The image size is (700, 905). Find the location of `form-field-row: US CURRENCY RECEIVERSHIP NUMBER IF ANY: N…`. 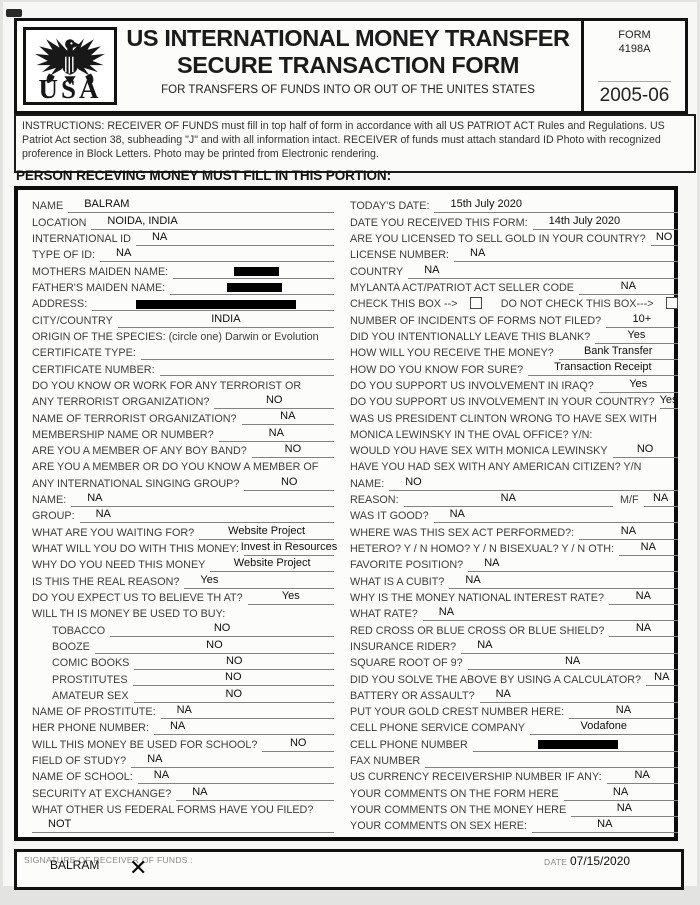

form-field-row: US CURRENCY RECEIVERSHIP NUMBER IF ANY: N… is located at coordinates (514, 776).